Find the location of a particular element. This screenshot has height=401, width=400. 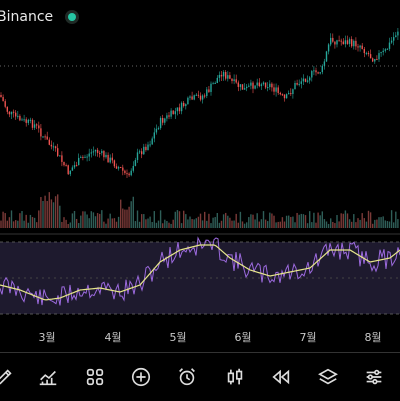

alarm-clock-icon is located at coordinates (187, 377).